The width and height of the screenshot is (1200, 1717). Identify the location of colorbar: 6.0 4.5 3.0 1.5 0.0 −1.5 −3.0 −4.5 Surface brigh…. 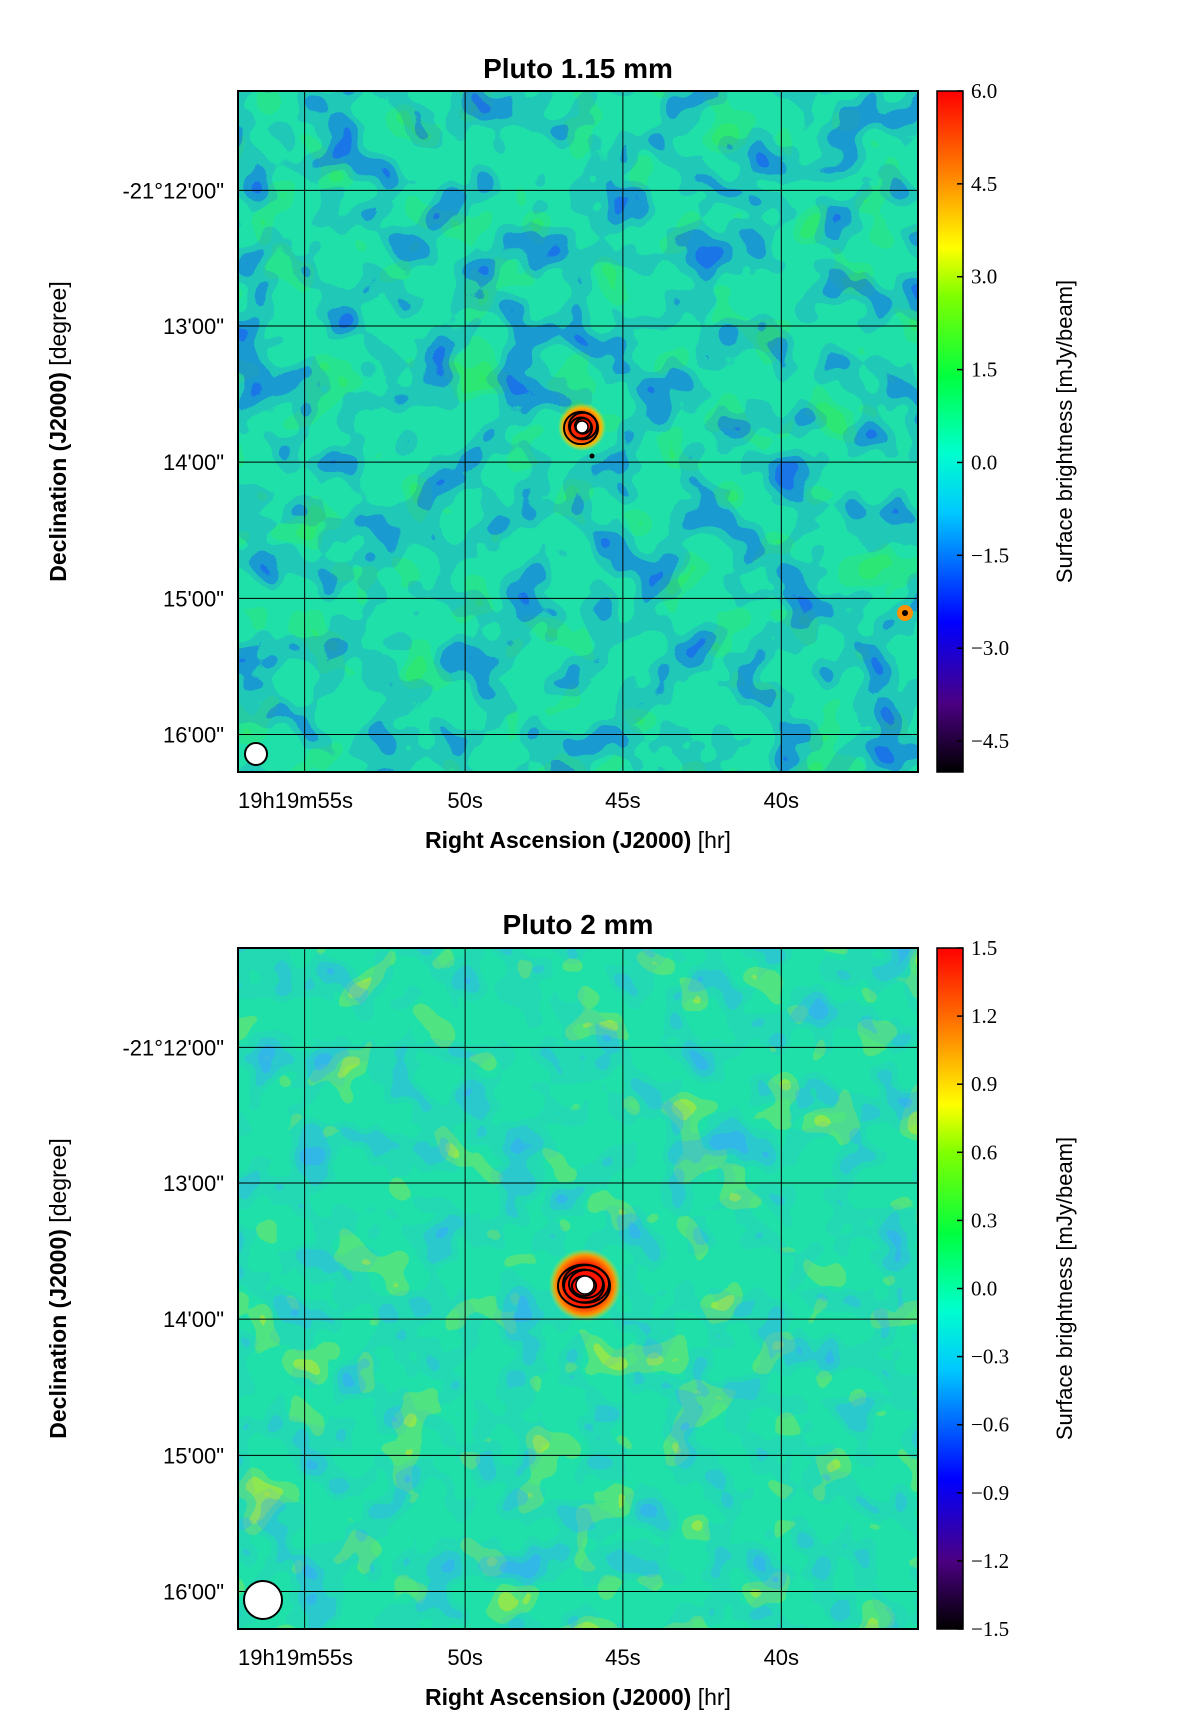
(1006, 426).